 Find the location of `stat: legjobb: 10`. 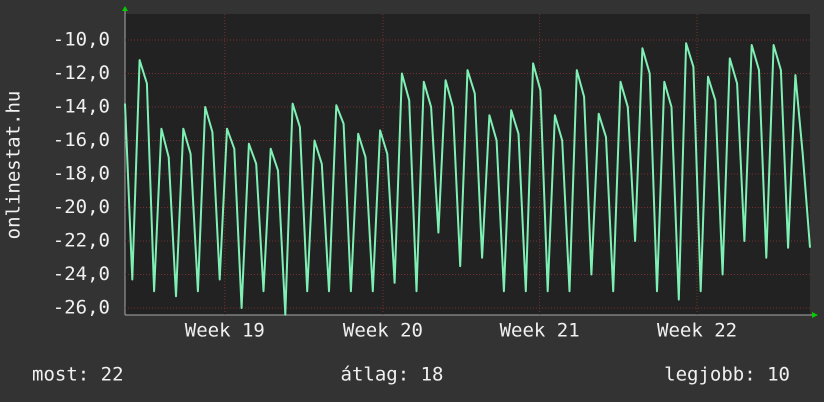

stat: legjobb: 10 is located at coordinates (727, 375).